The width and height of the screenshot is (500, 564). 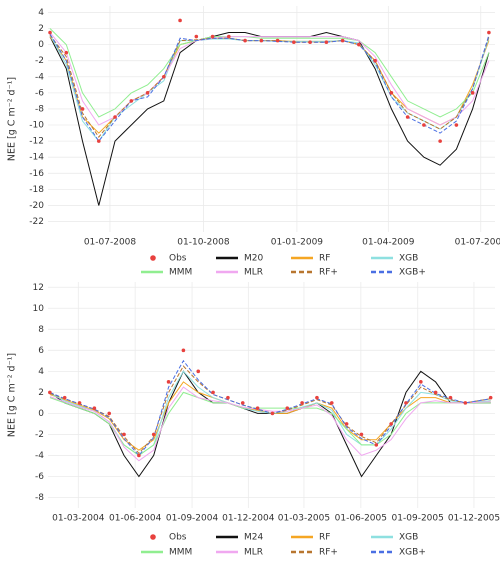 I want to click on y-tick-label: 6, so click(x=41, y=351).